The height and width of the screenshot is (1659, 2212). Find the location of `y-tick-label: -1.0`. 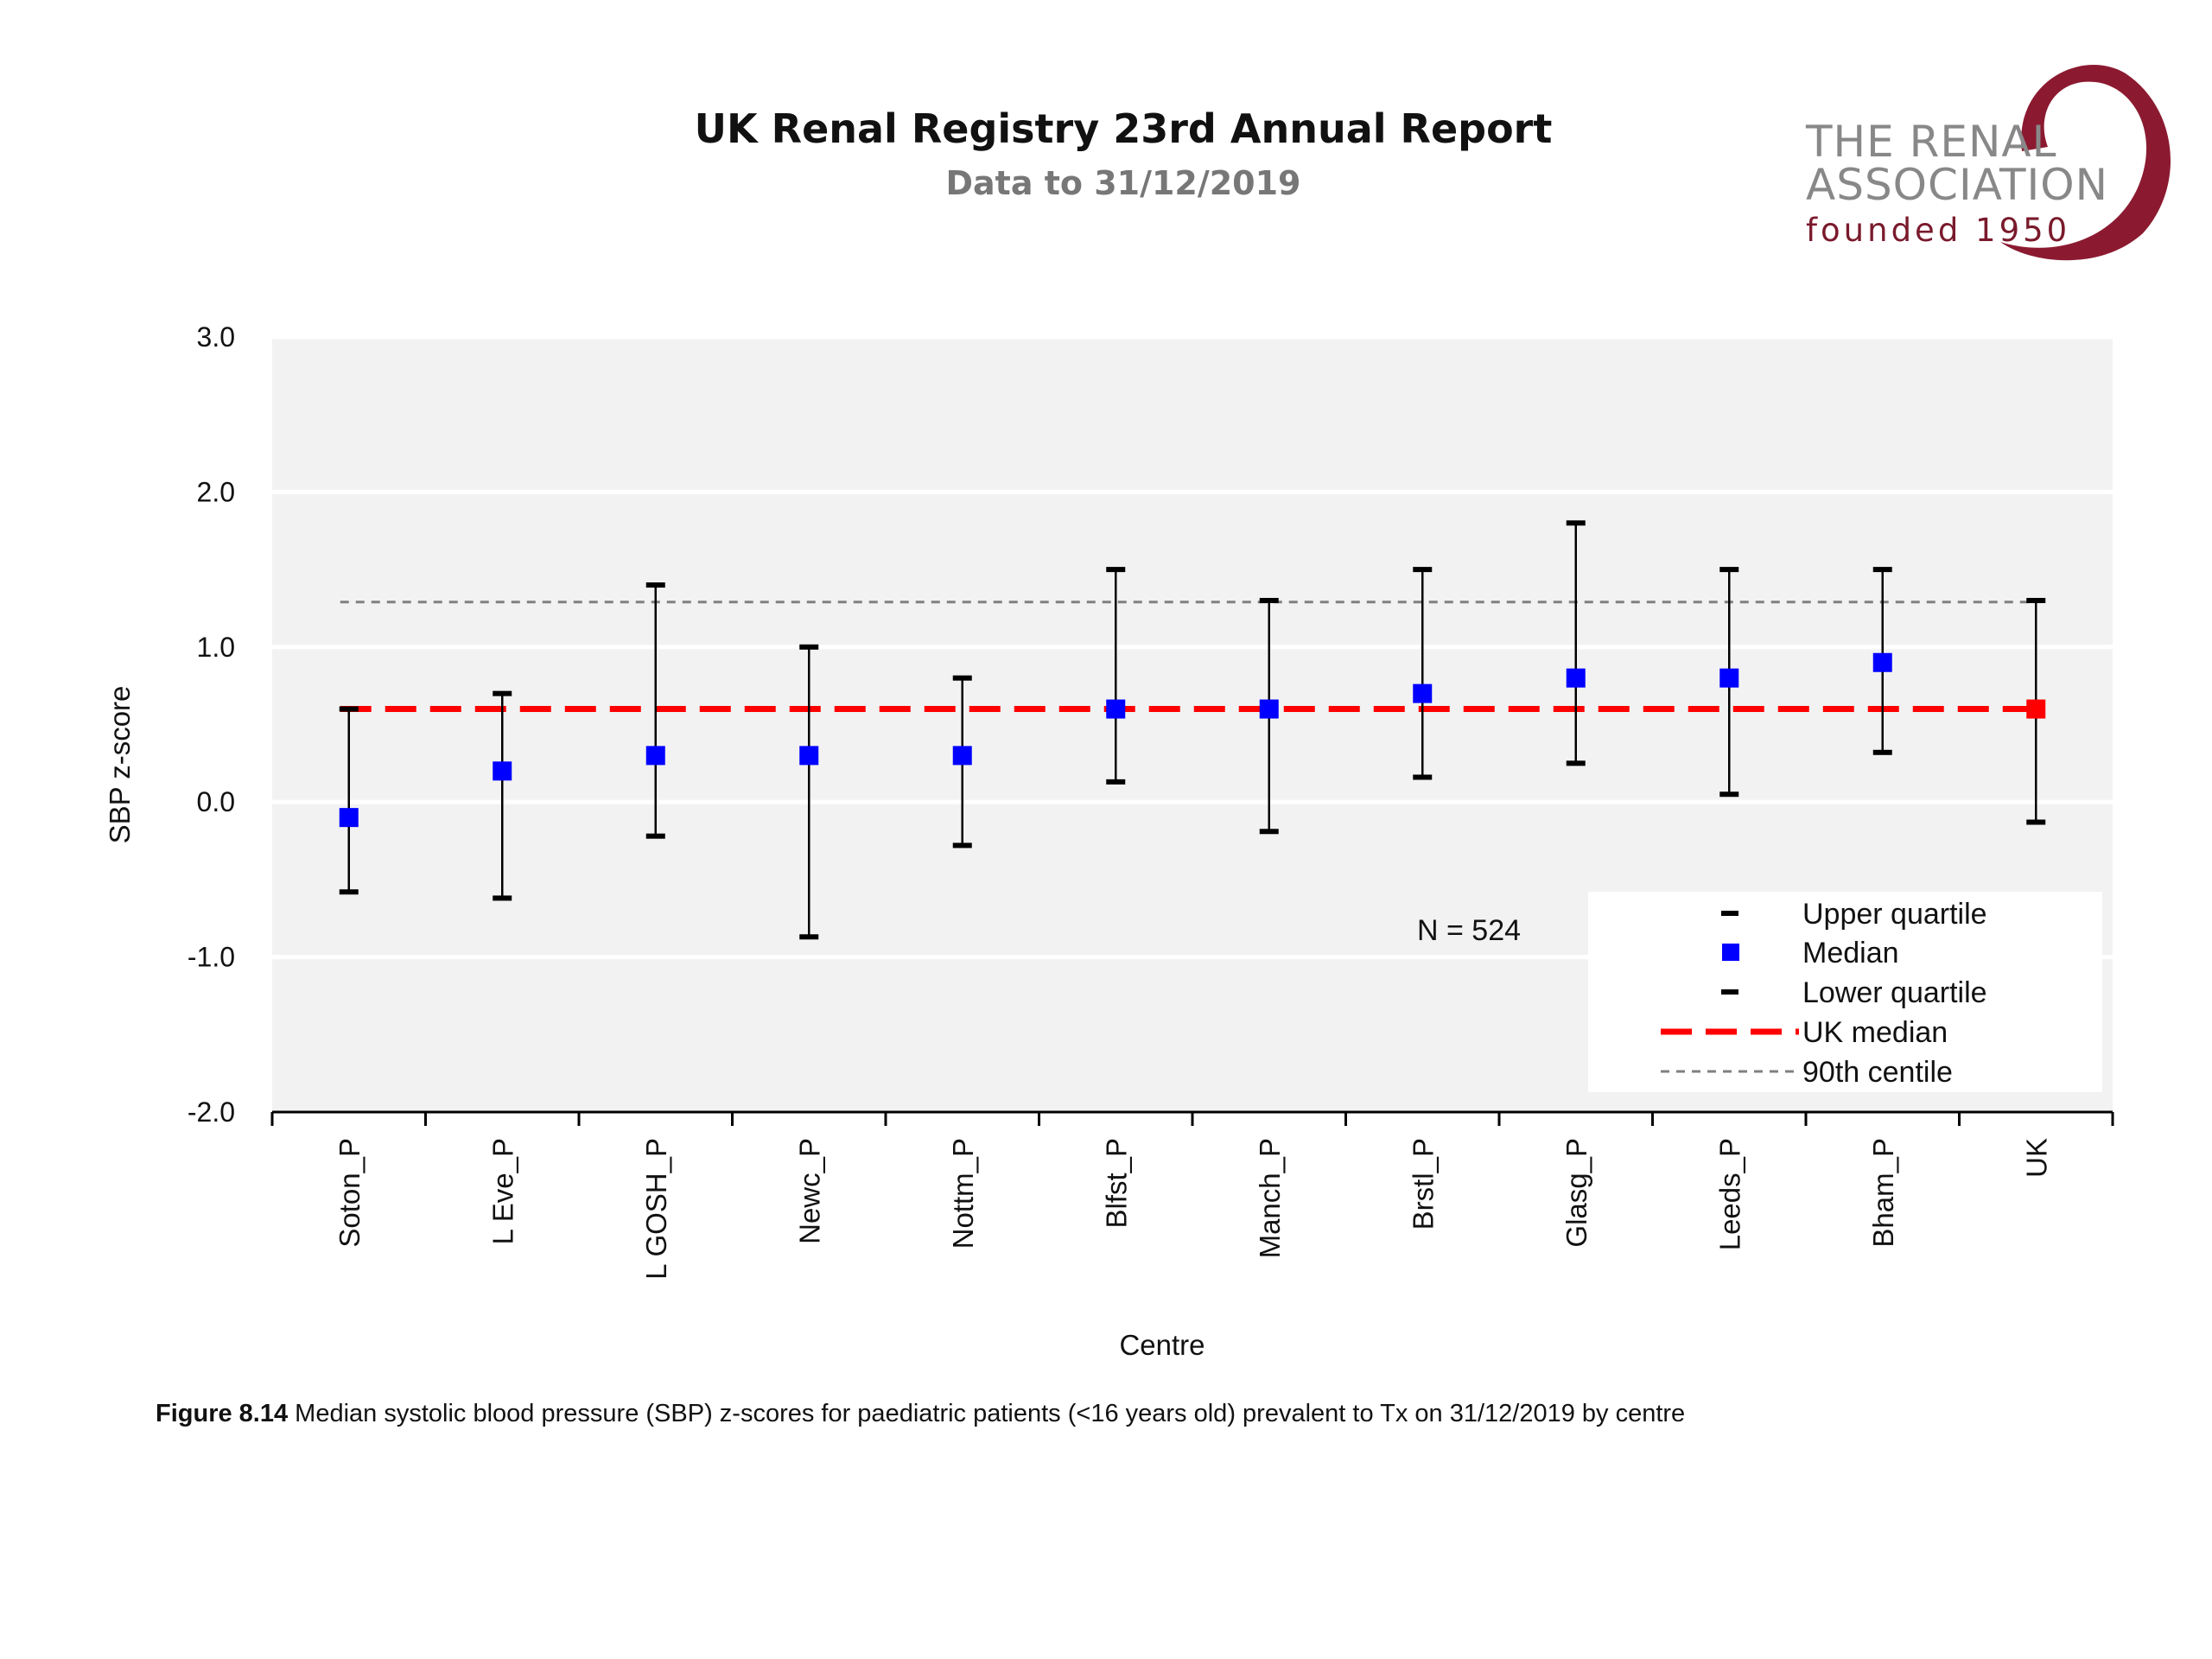

y-tick-label: -1.0 is located at coordinates (211, 957).